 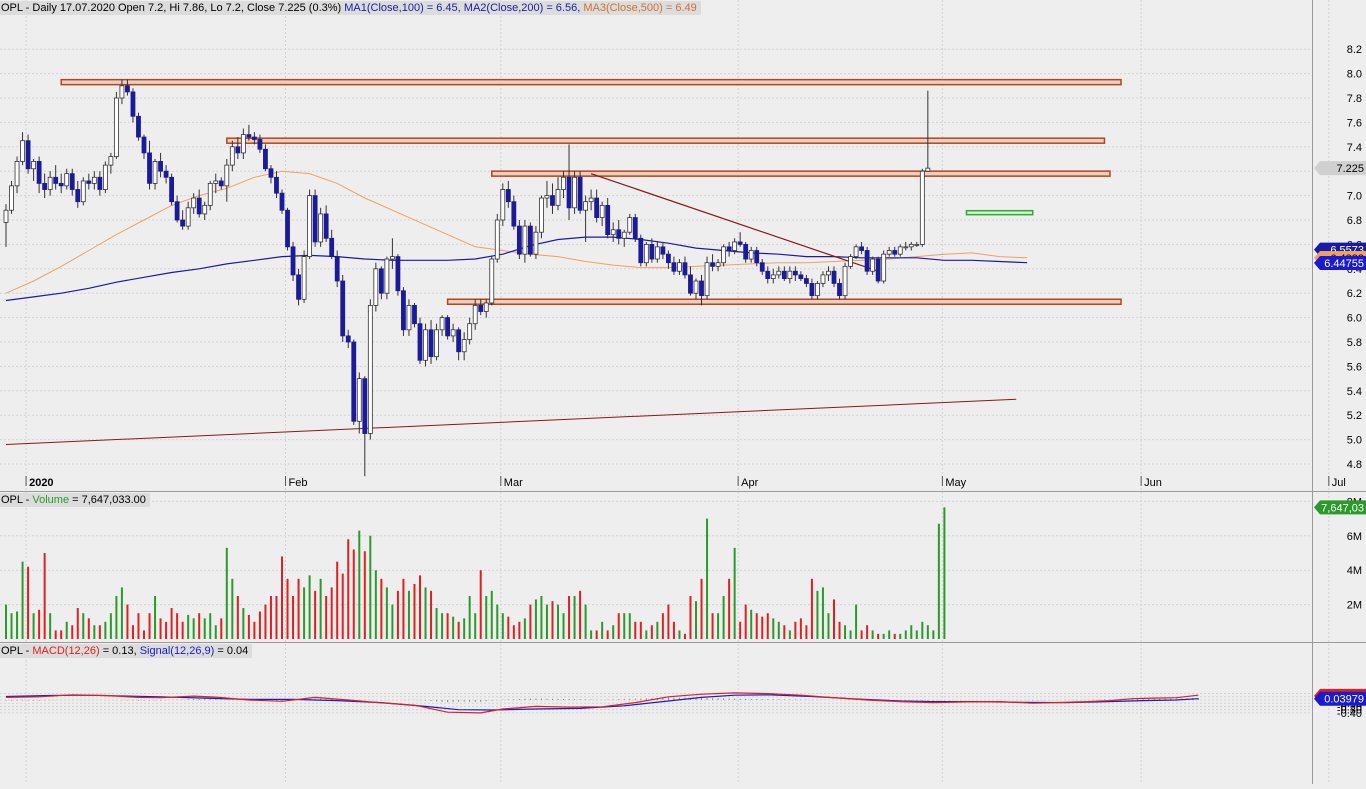 What do you see at coordinates (734, 222) in the screenshot?
I see `trend-line` at bounding box center [734, 222].